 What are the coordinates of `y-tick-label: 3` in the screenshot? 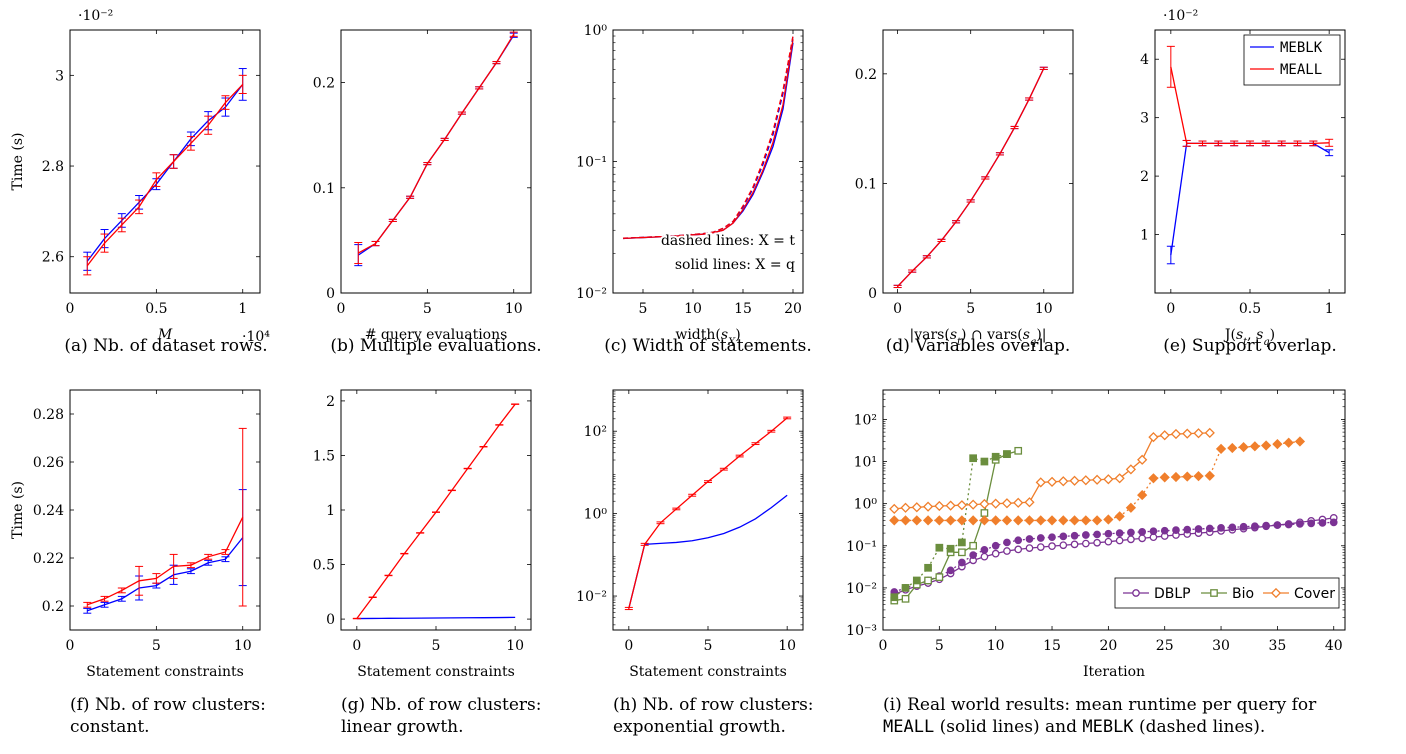 It's located at (1144, 119).